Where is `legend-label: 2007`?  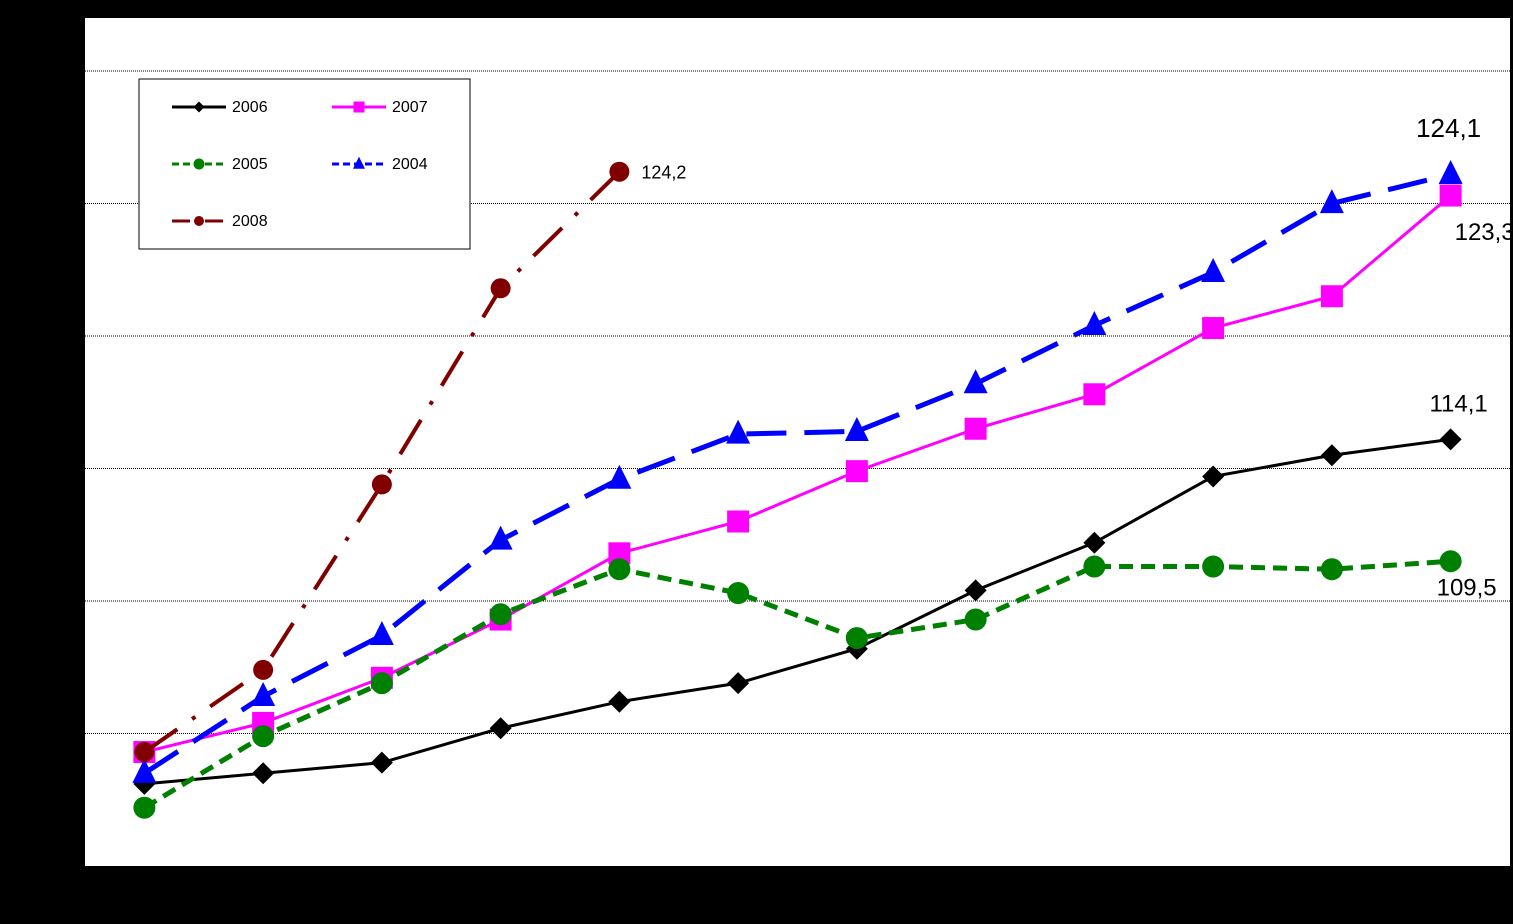 legend-label: 2007 is located at coordinates (410, 107).